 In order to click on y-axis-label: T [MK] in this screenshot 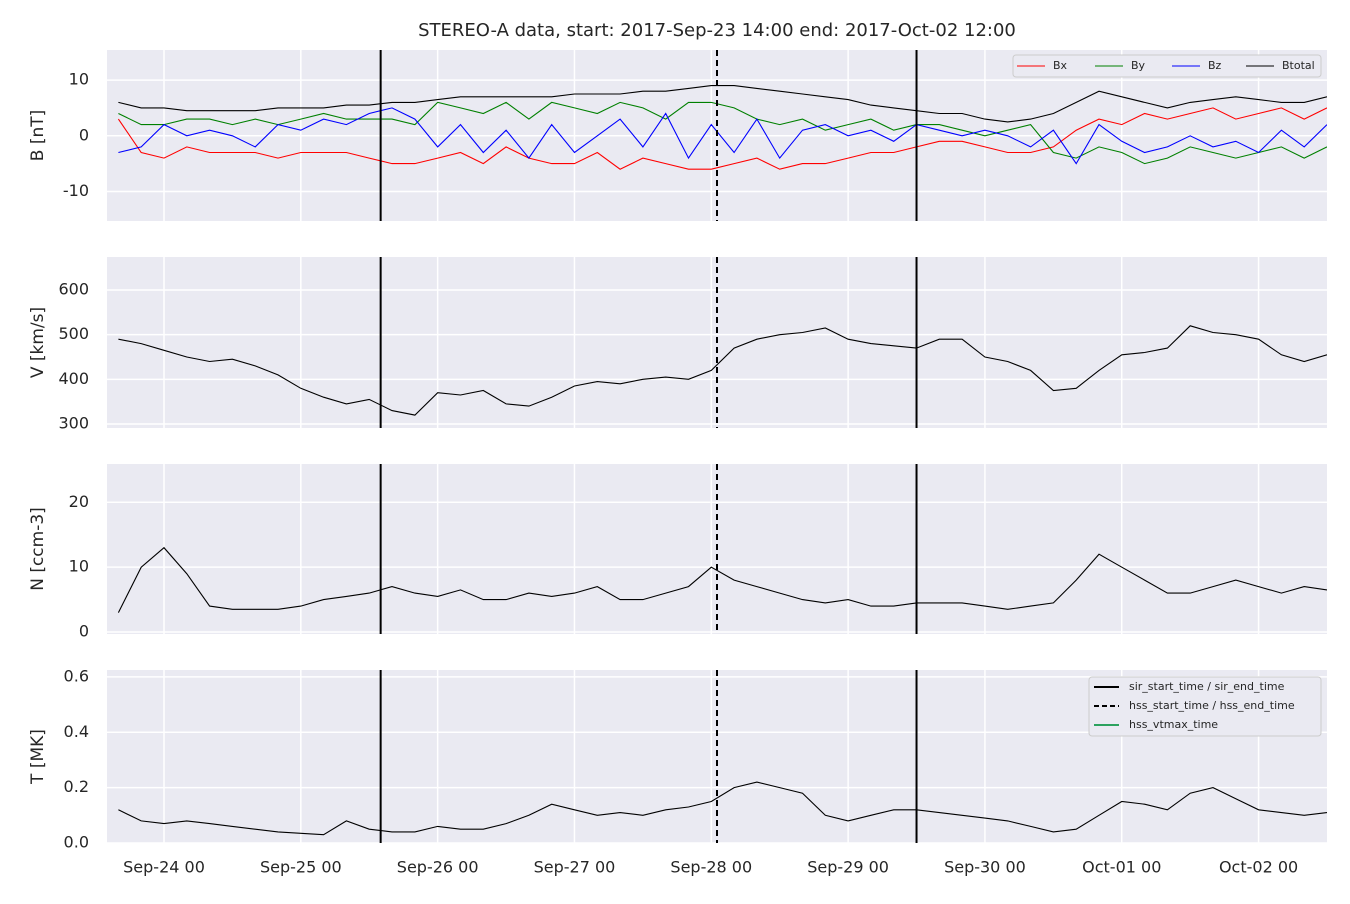, I will do `click(38, 757)`.